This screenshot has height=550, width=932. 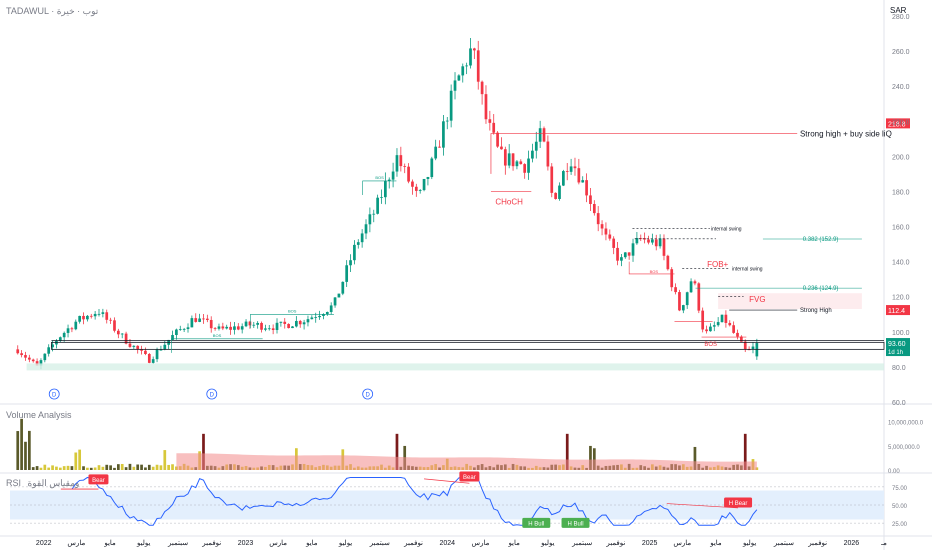 I want to click on fib-label: 0.236 (124.9), so click(x=821, y=289).